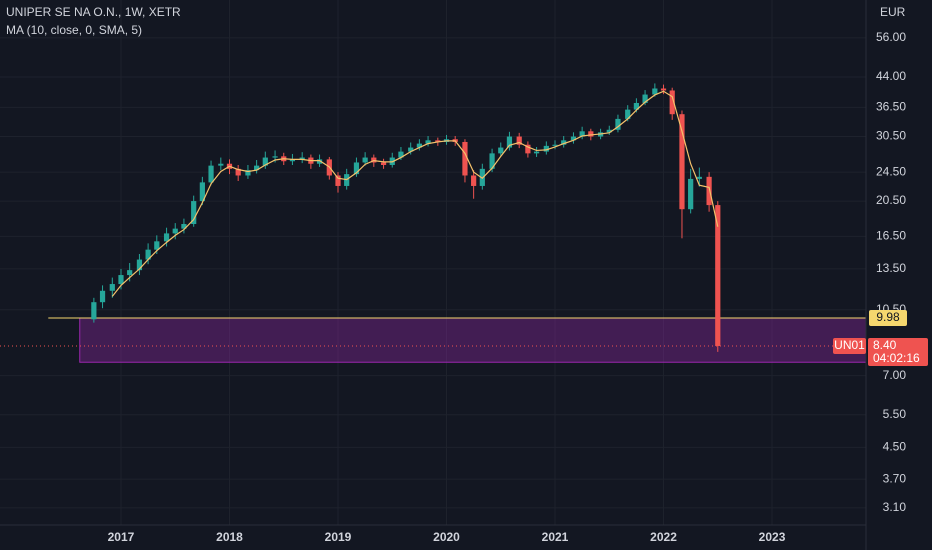 The image size is (932, 550). I want to click on x-tick-label: 2017, so click(121, 537).